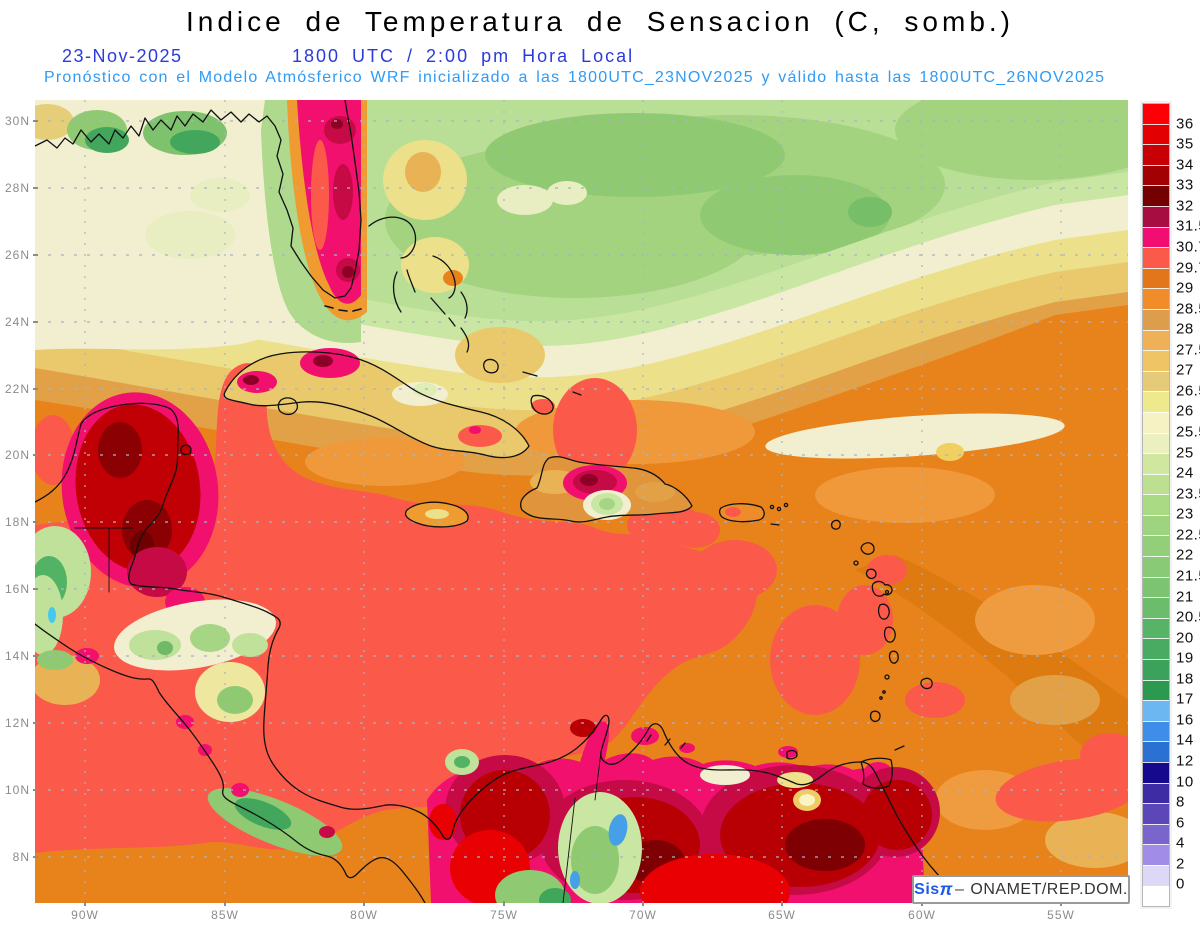 The width and height of the screenshot is (1200, 927). I want to click on colorbar-label-4: 4, so click(1180, 843).